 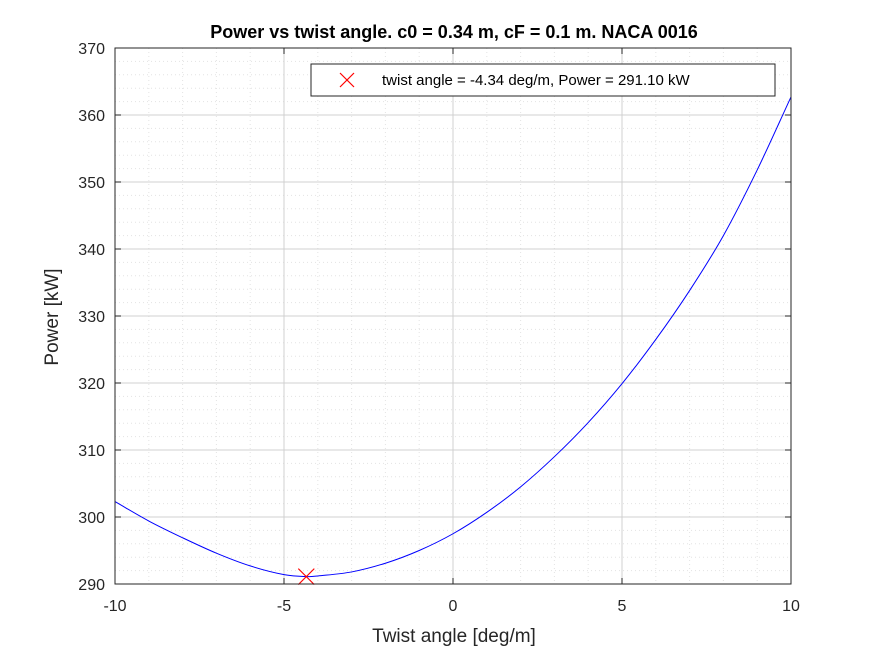 I want to click on y-tick-label: 290, so click(x=91, y=585).